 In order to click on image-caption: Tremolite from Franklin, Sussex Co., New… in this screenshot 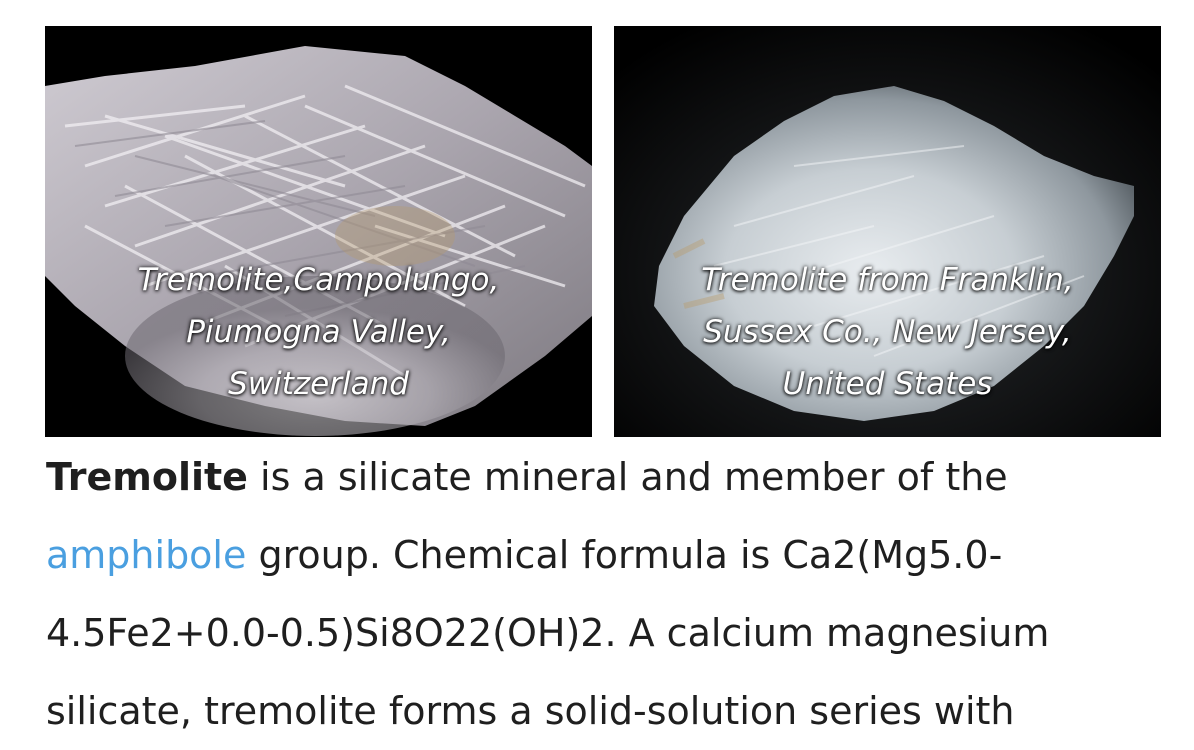, I will do `click(887, 332)`.